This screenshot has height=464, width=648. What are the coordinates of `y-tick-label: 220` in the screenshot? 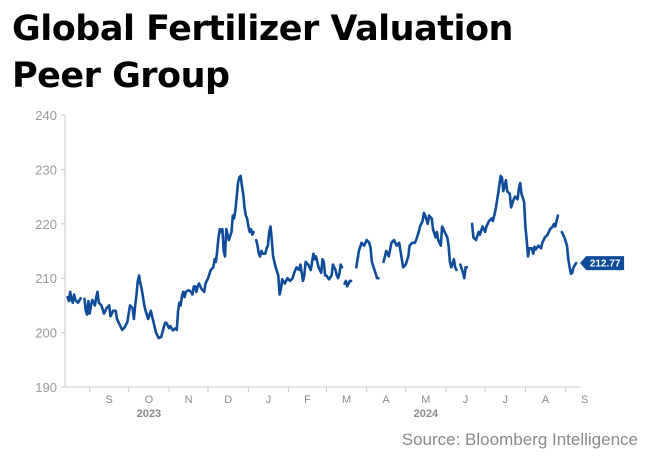 It's located at (46, 224).